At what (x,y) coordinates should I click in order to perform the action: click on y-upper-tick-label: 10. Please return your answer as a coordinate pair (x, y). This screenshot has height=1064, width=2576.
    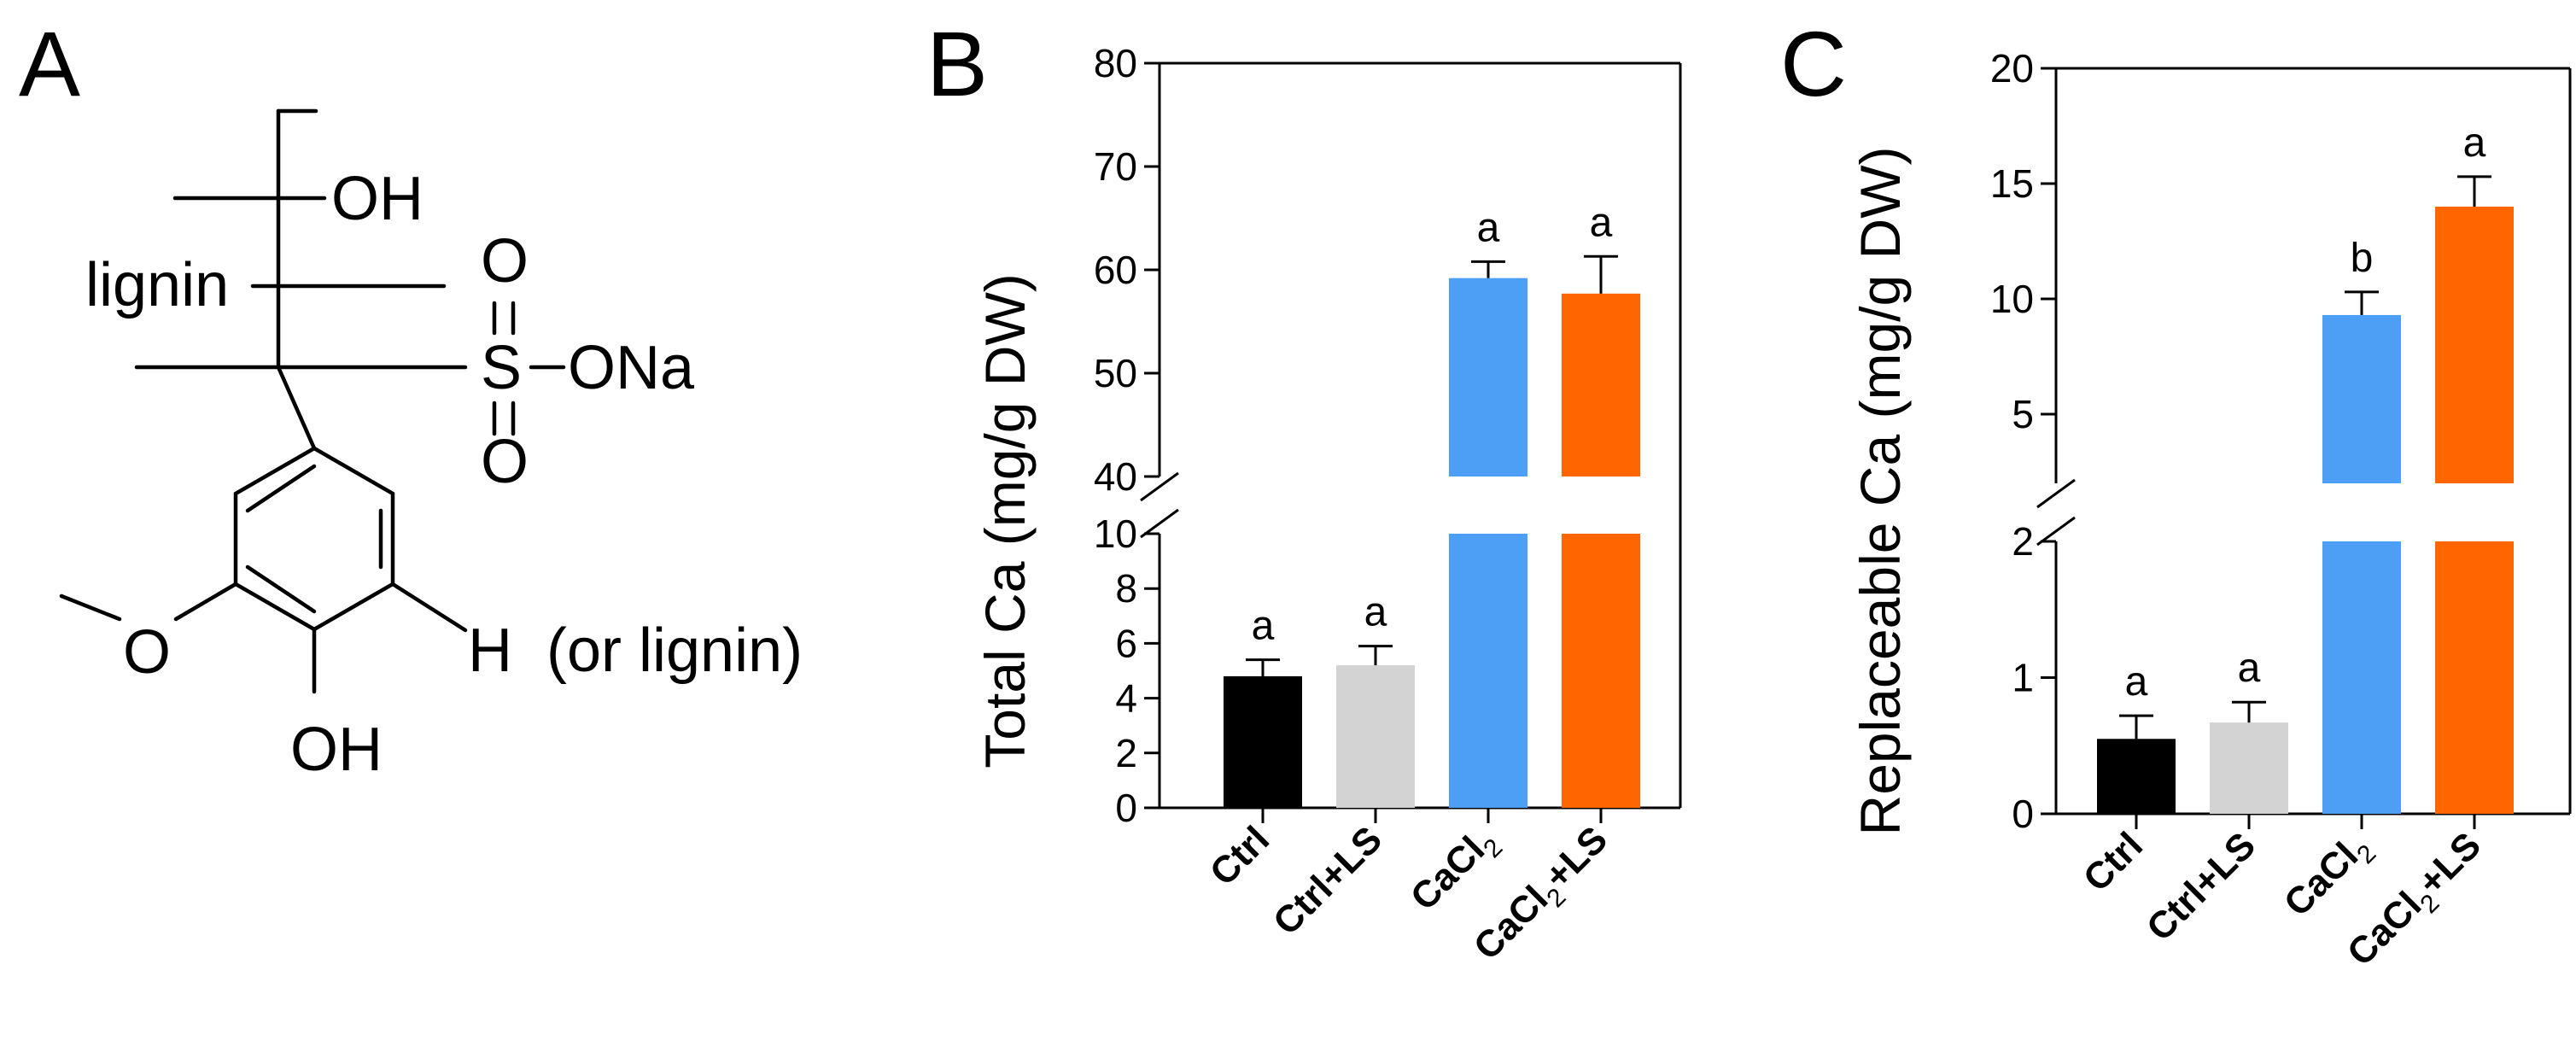
    Looking at the image, I should click on (2012, 299).